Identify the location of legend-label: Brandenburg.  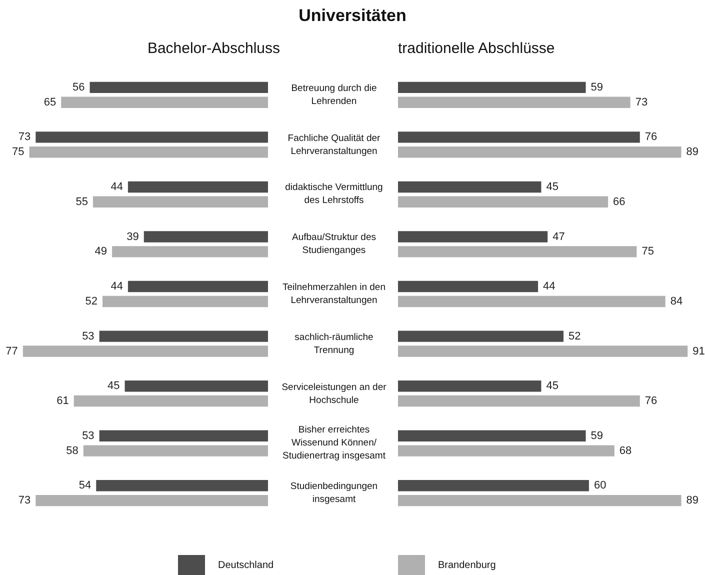
(467, 565).